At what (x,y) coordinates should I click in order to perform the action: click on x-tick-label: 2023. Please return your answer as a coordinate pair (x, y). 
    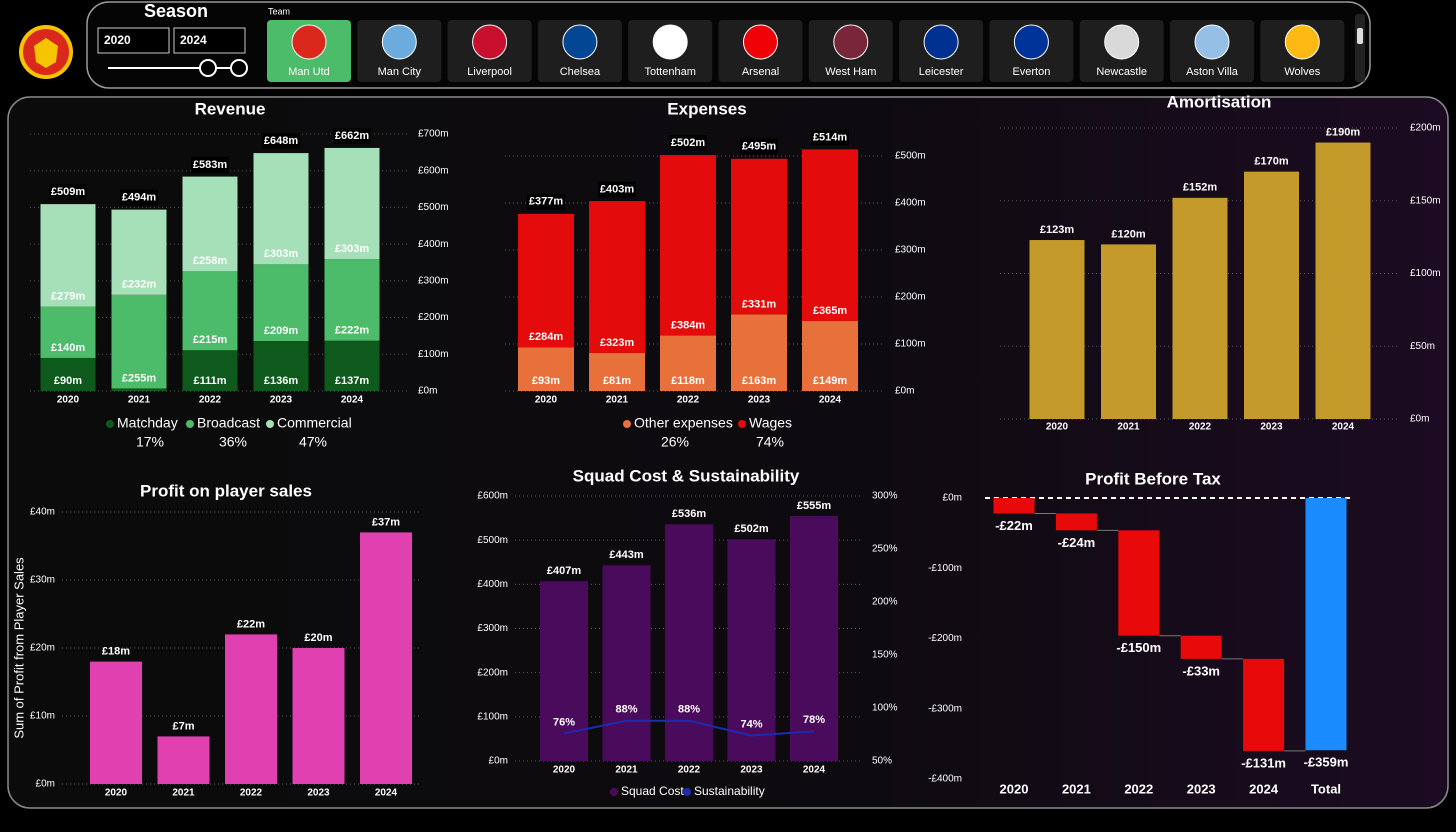
    Looking at the image, I should click on (1271, 427).